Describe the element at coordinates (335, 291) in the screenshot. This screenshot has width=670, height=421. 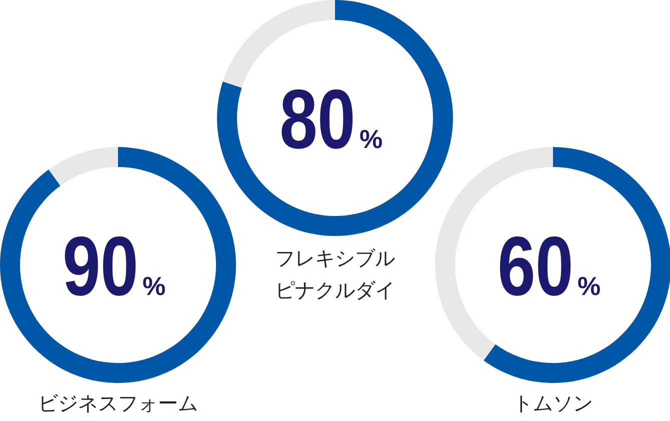
I see `title: ピナクルダイ` at that location.